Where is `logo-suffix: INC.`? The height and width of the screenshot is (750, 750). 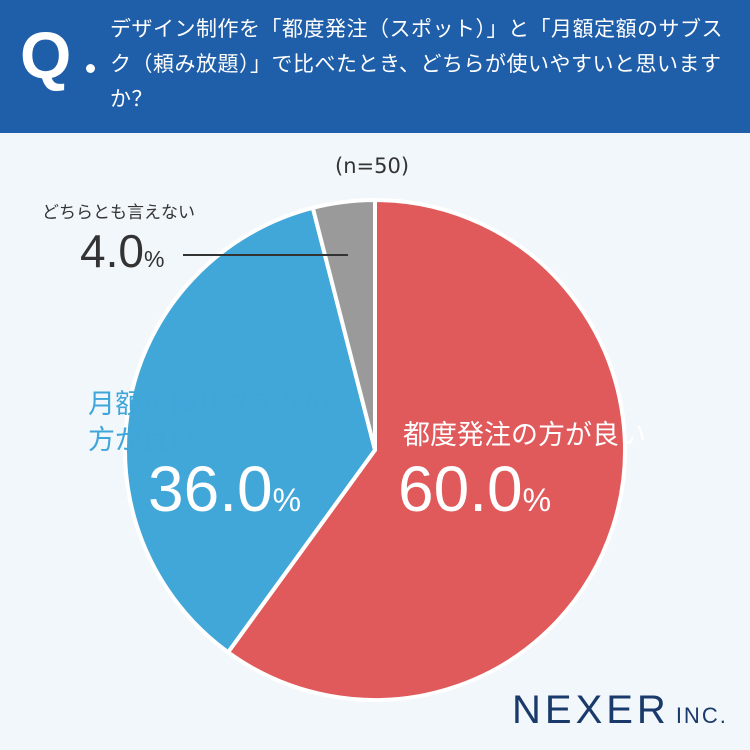
logo-suffix: INC. is located at coordinates (701, 715).